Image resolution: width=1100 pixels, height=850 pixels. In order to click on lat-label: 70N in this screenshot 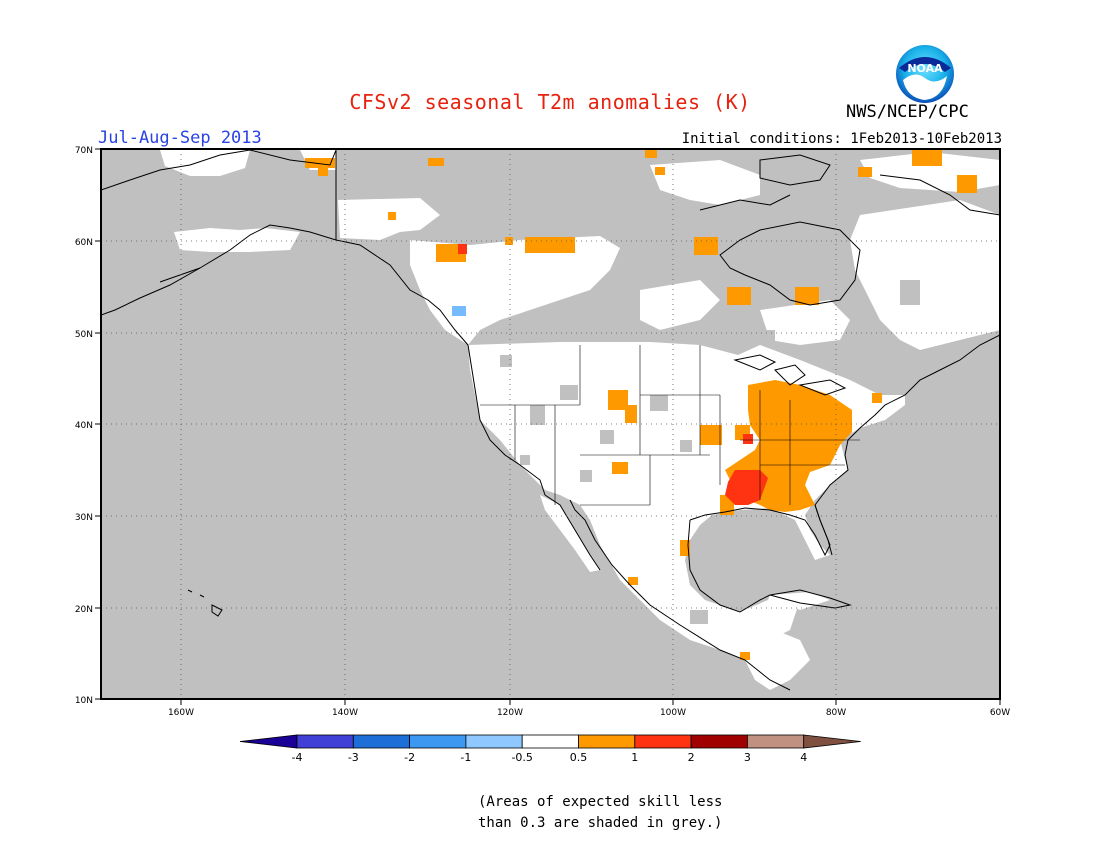, I will do `click(84, 151)`.